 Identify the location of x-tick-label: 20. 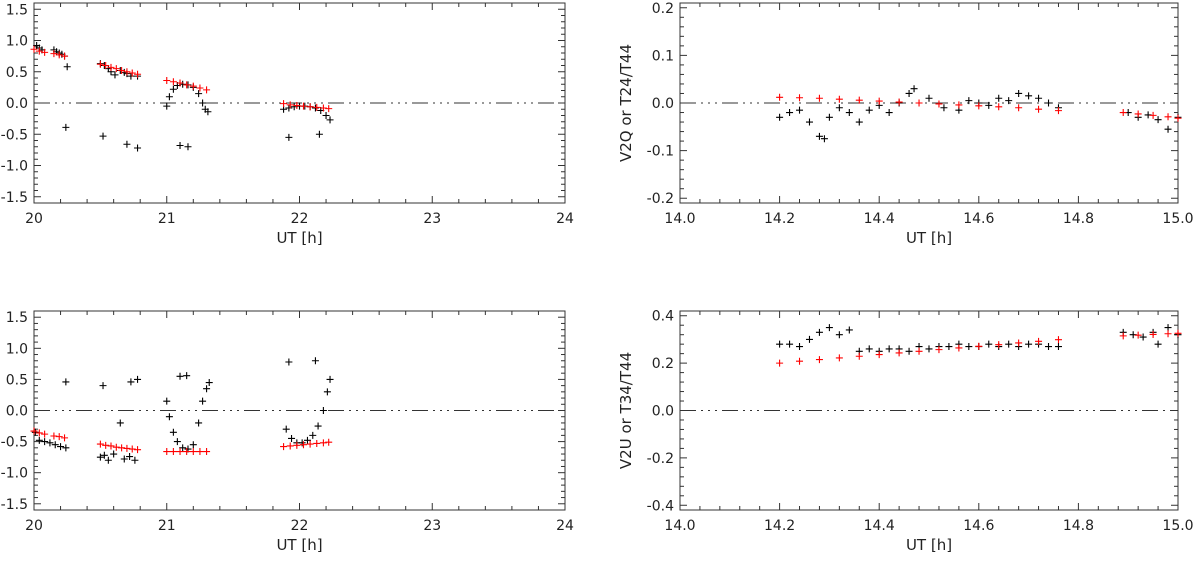
(34, 219).